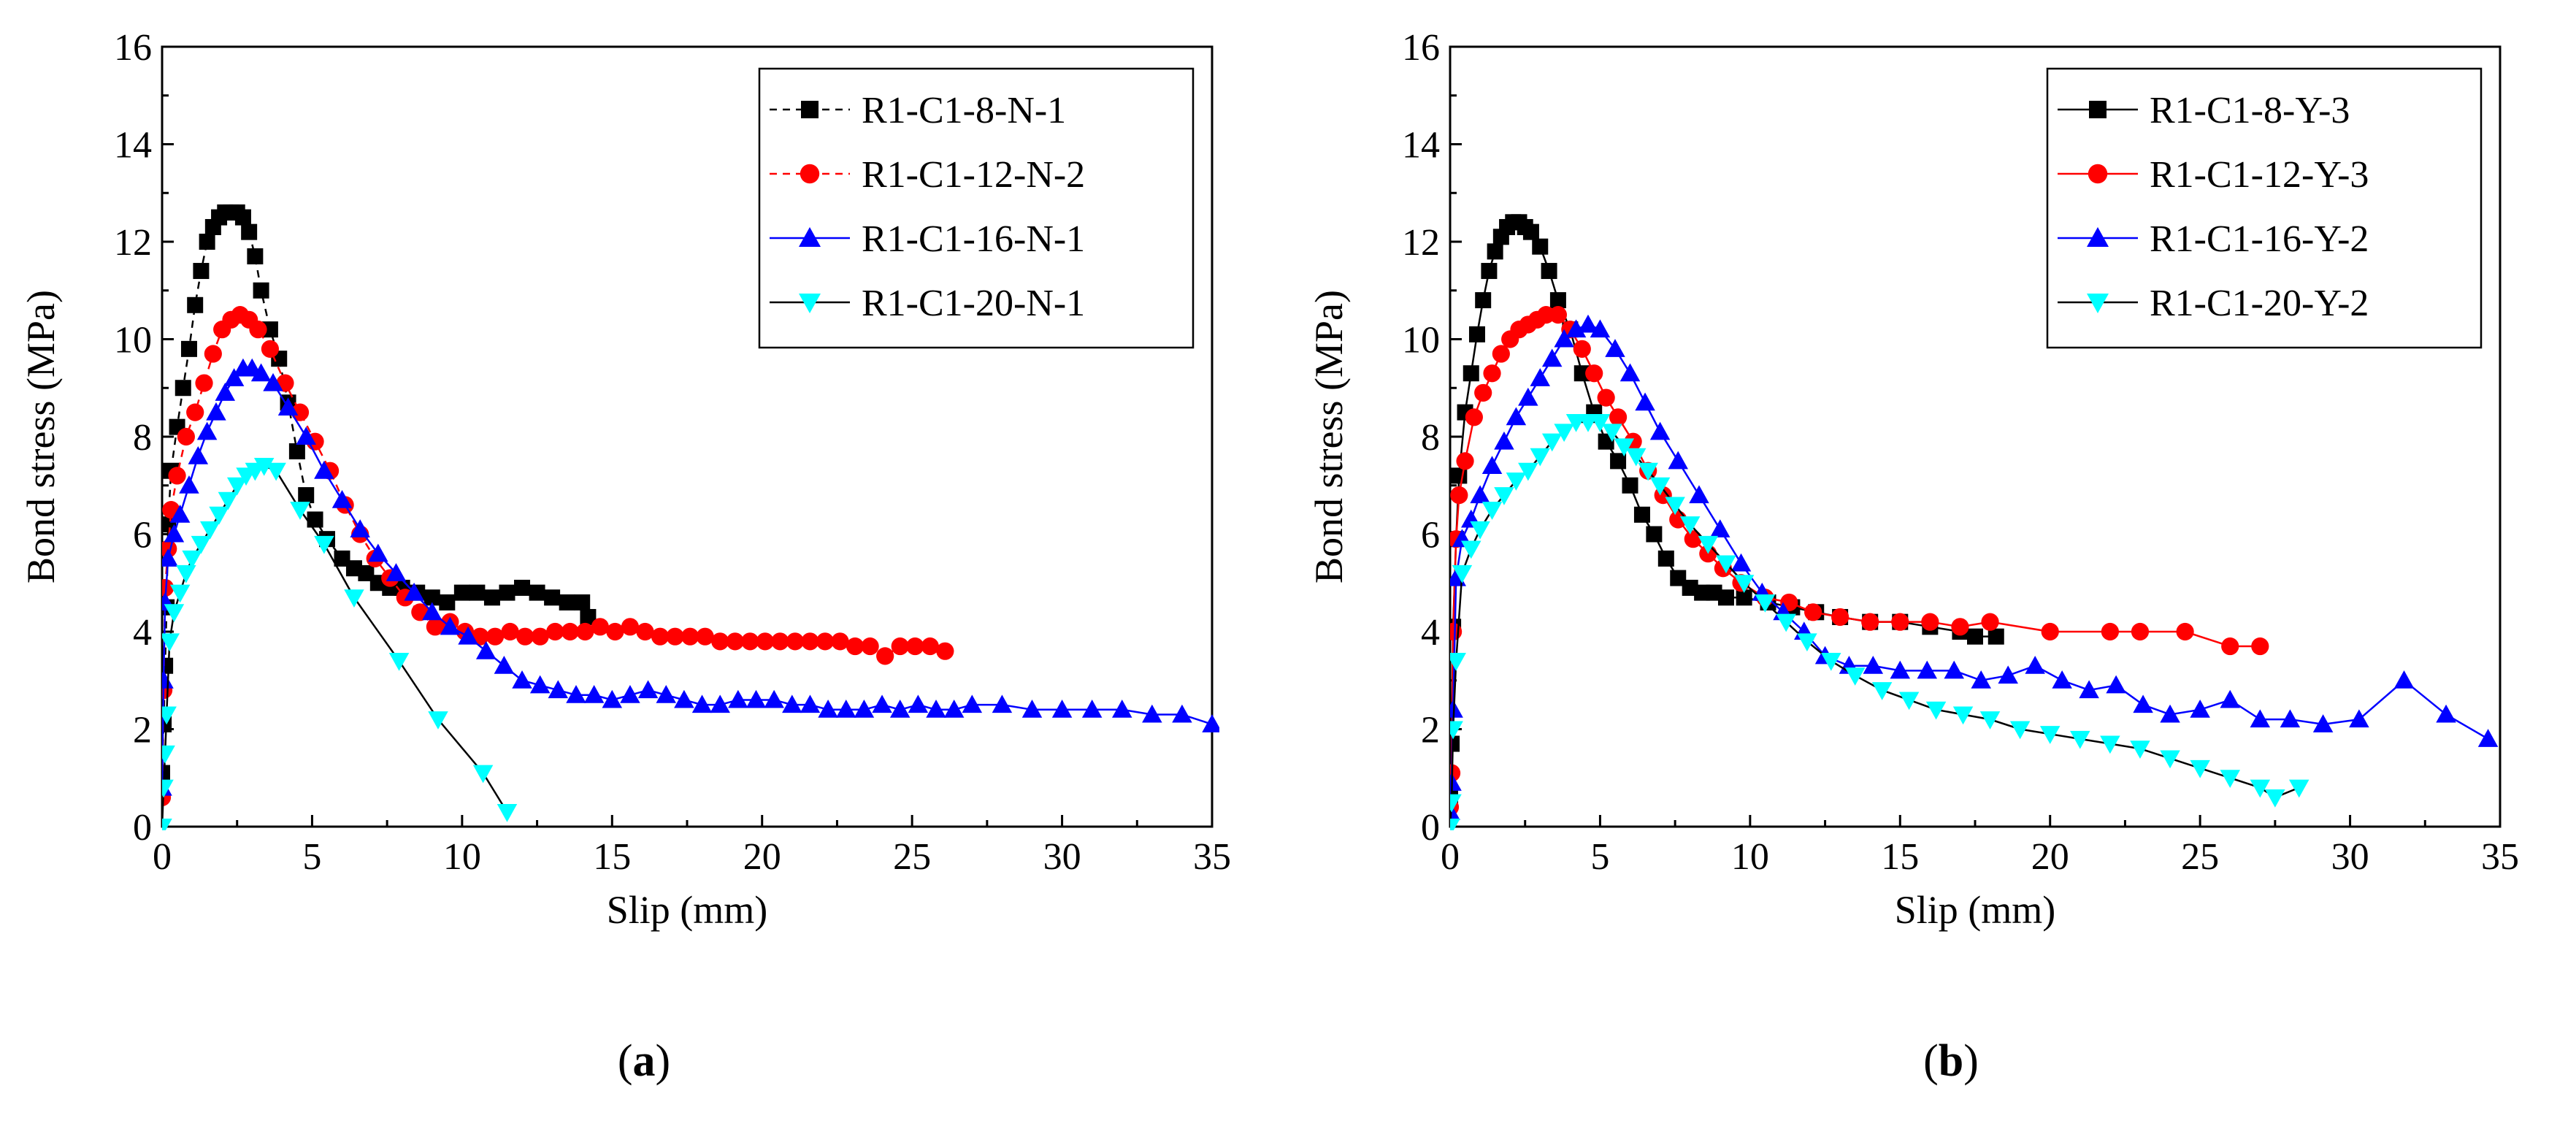 The image size is (2576, 1137). What do you see at coordinates (976, 208) in the screenshot?
I see `legend-box` at bounding box center [976, 208].